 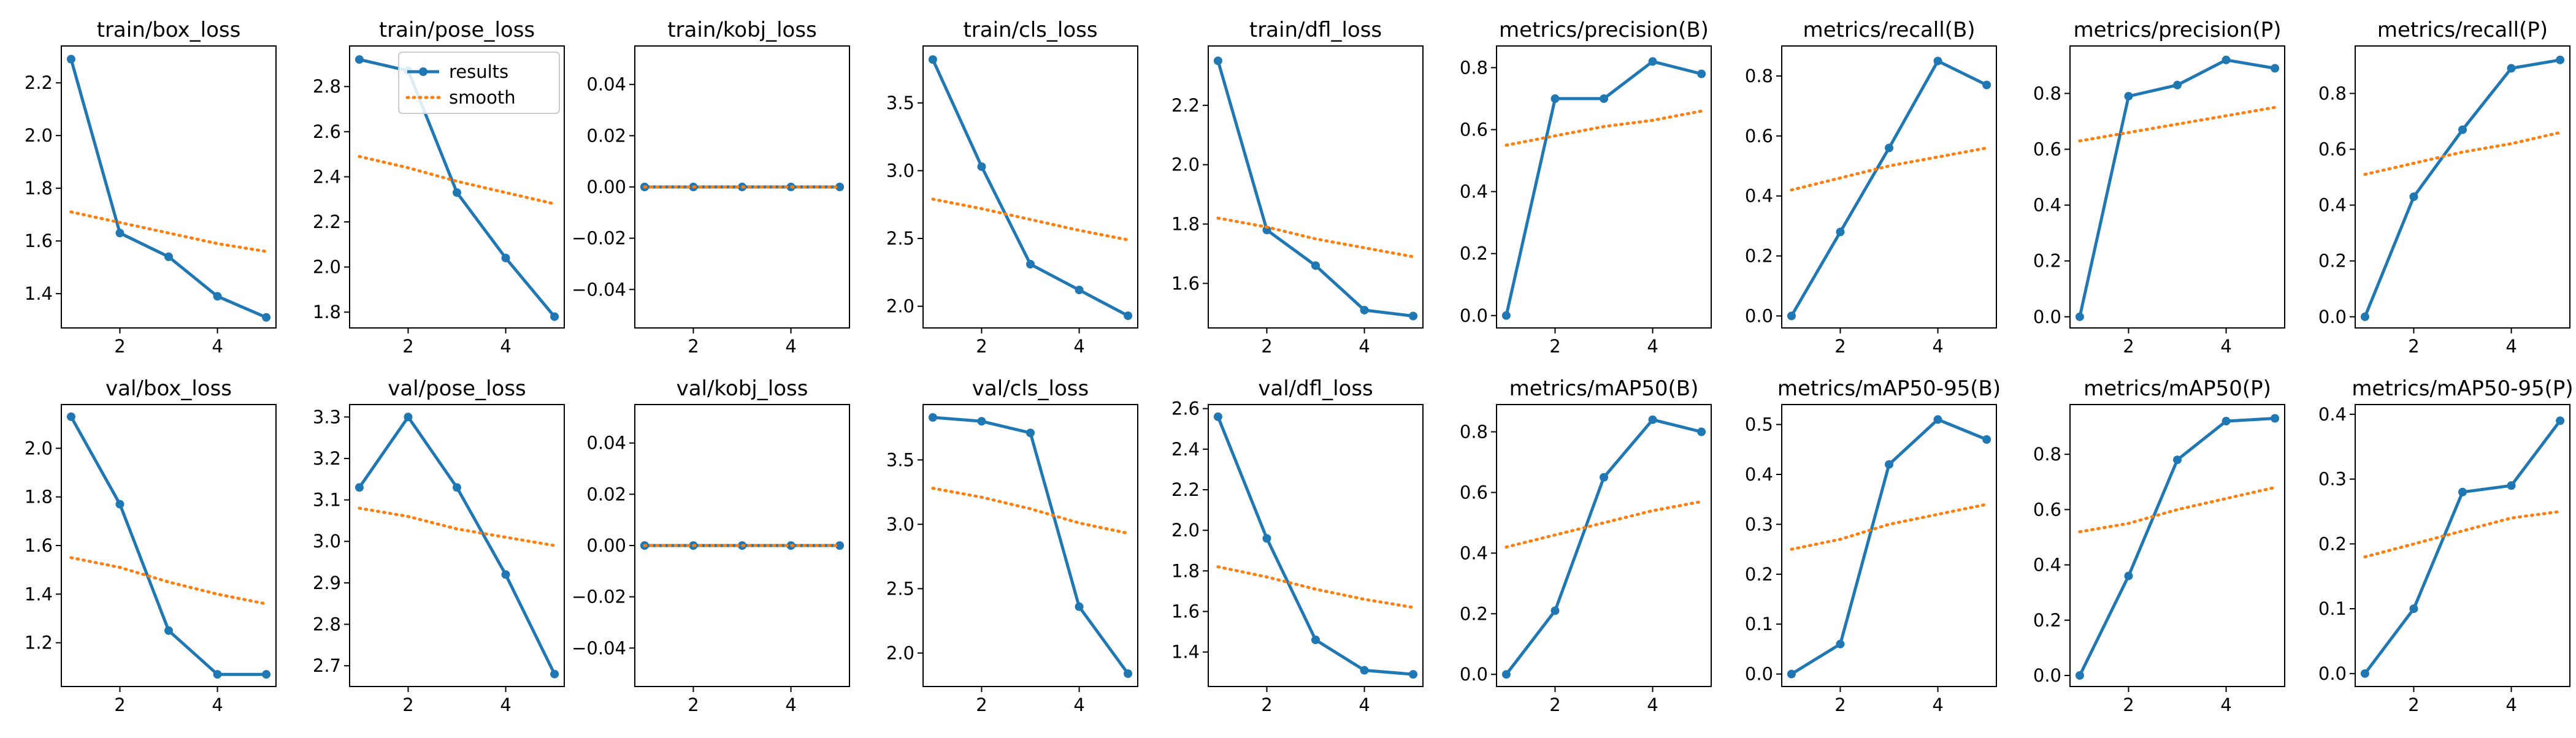 I want to click on y-tick-label: 2.6, so click(x=327, y=131).